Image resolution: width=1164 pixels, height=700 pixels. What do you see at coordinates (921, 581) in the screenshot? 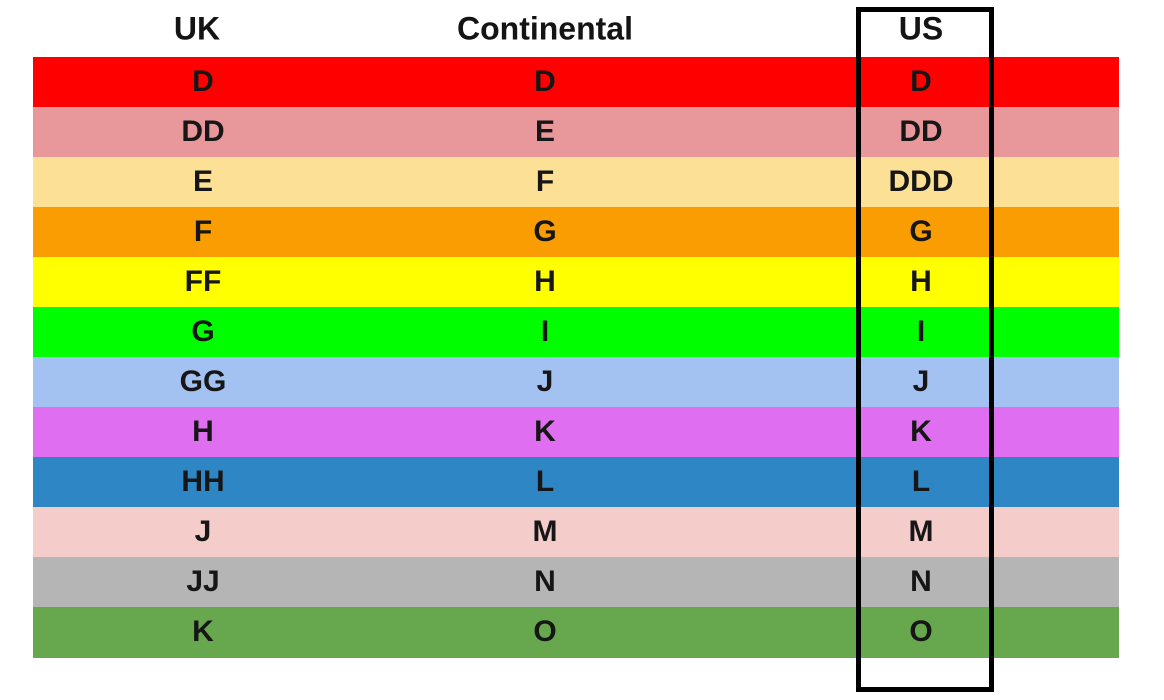
I see `us-size-cell: N` at bounding box center [921, 581].